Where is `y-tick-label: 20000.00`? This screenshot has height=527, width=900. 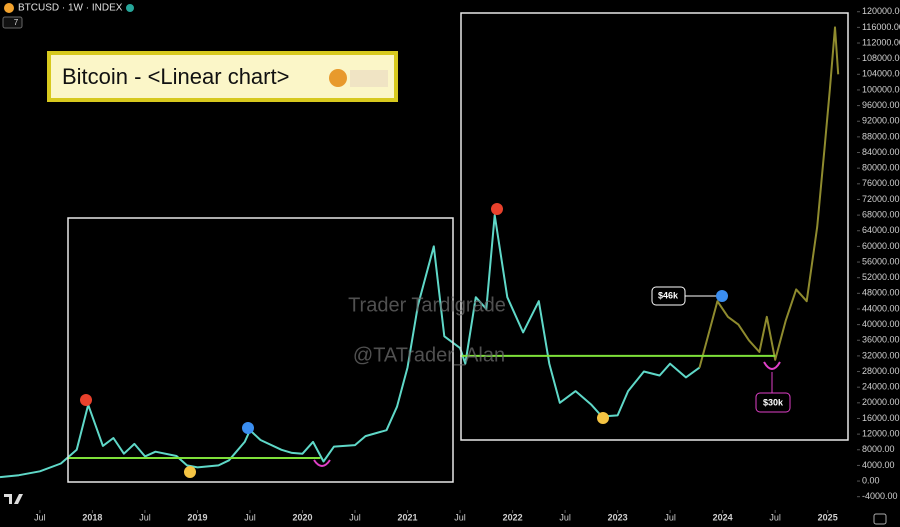 y-tick-label: 20000.00 is located at coordinates (881, 402).